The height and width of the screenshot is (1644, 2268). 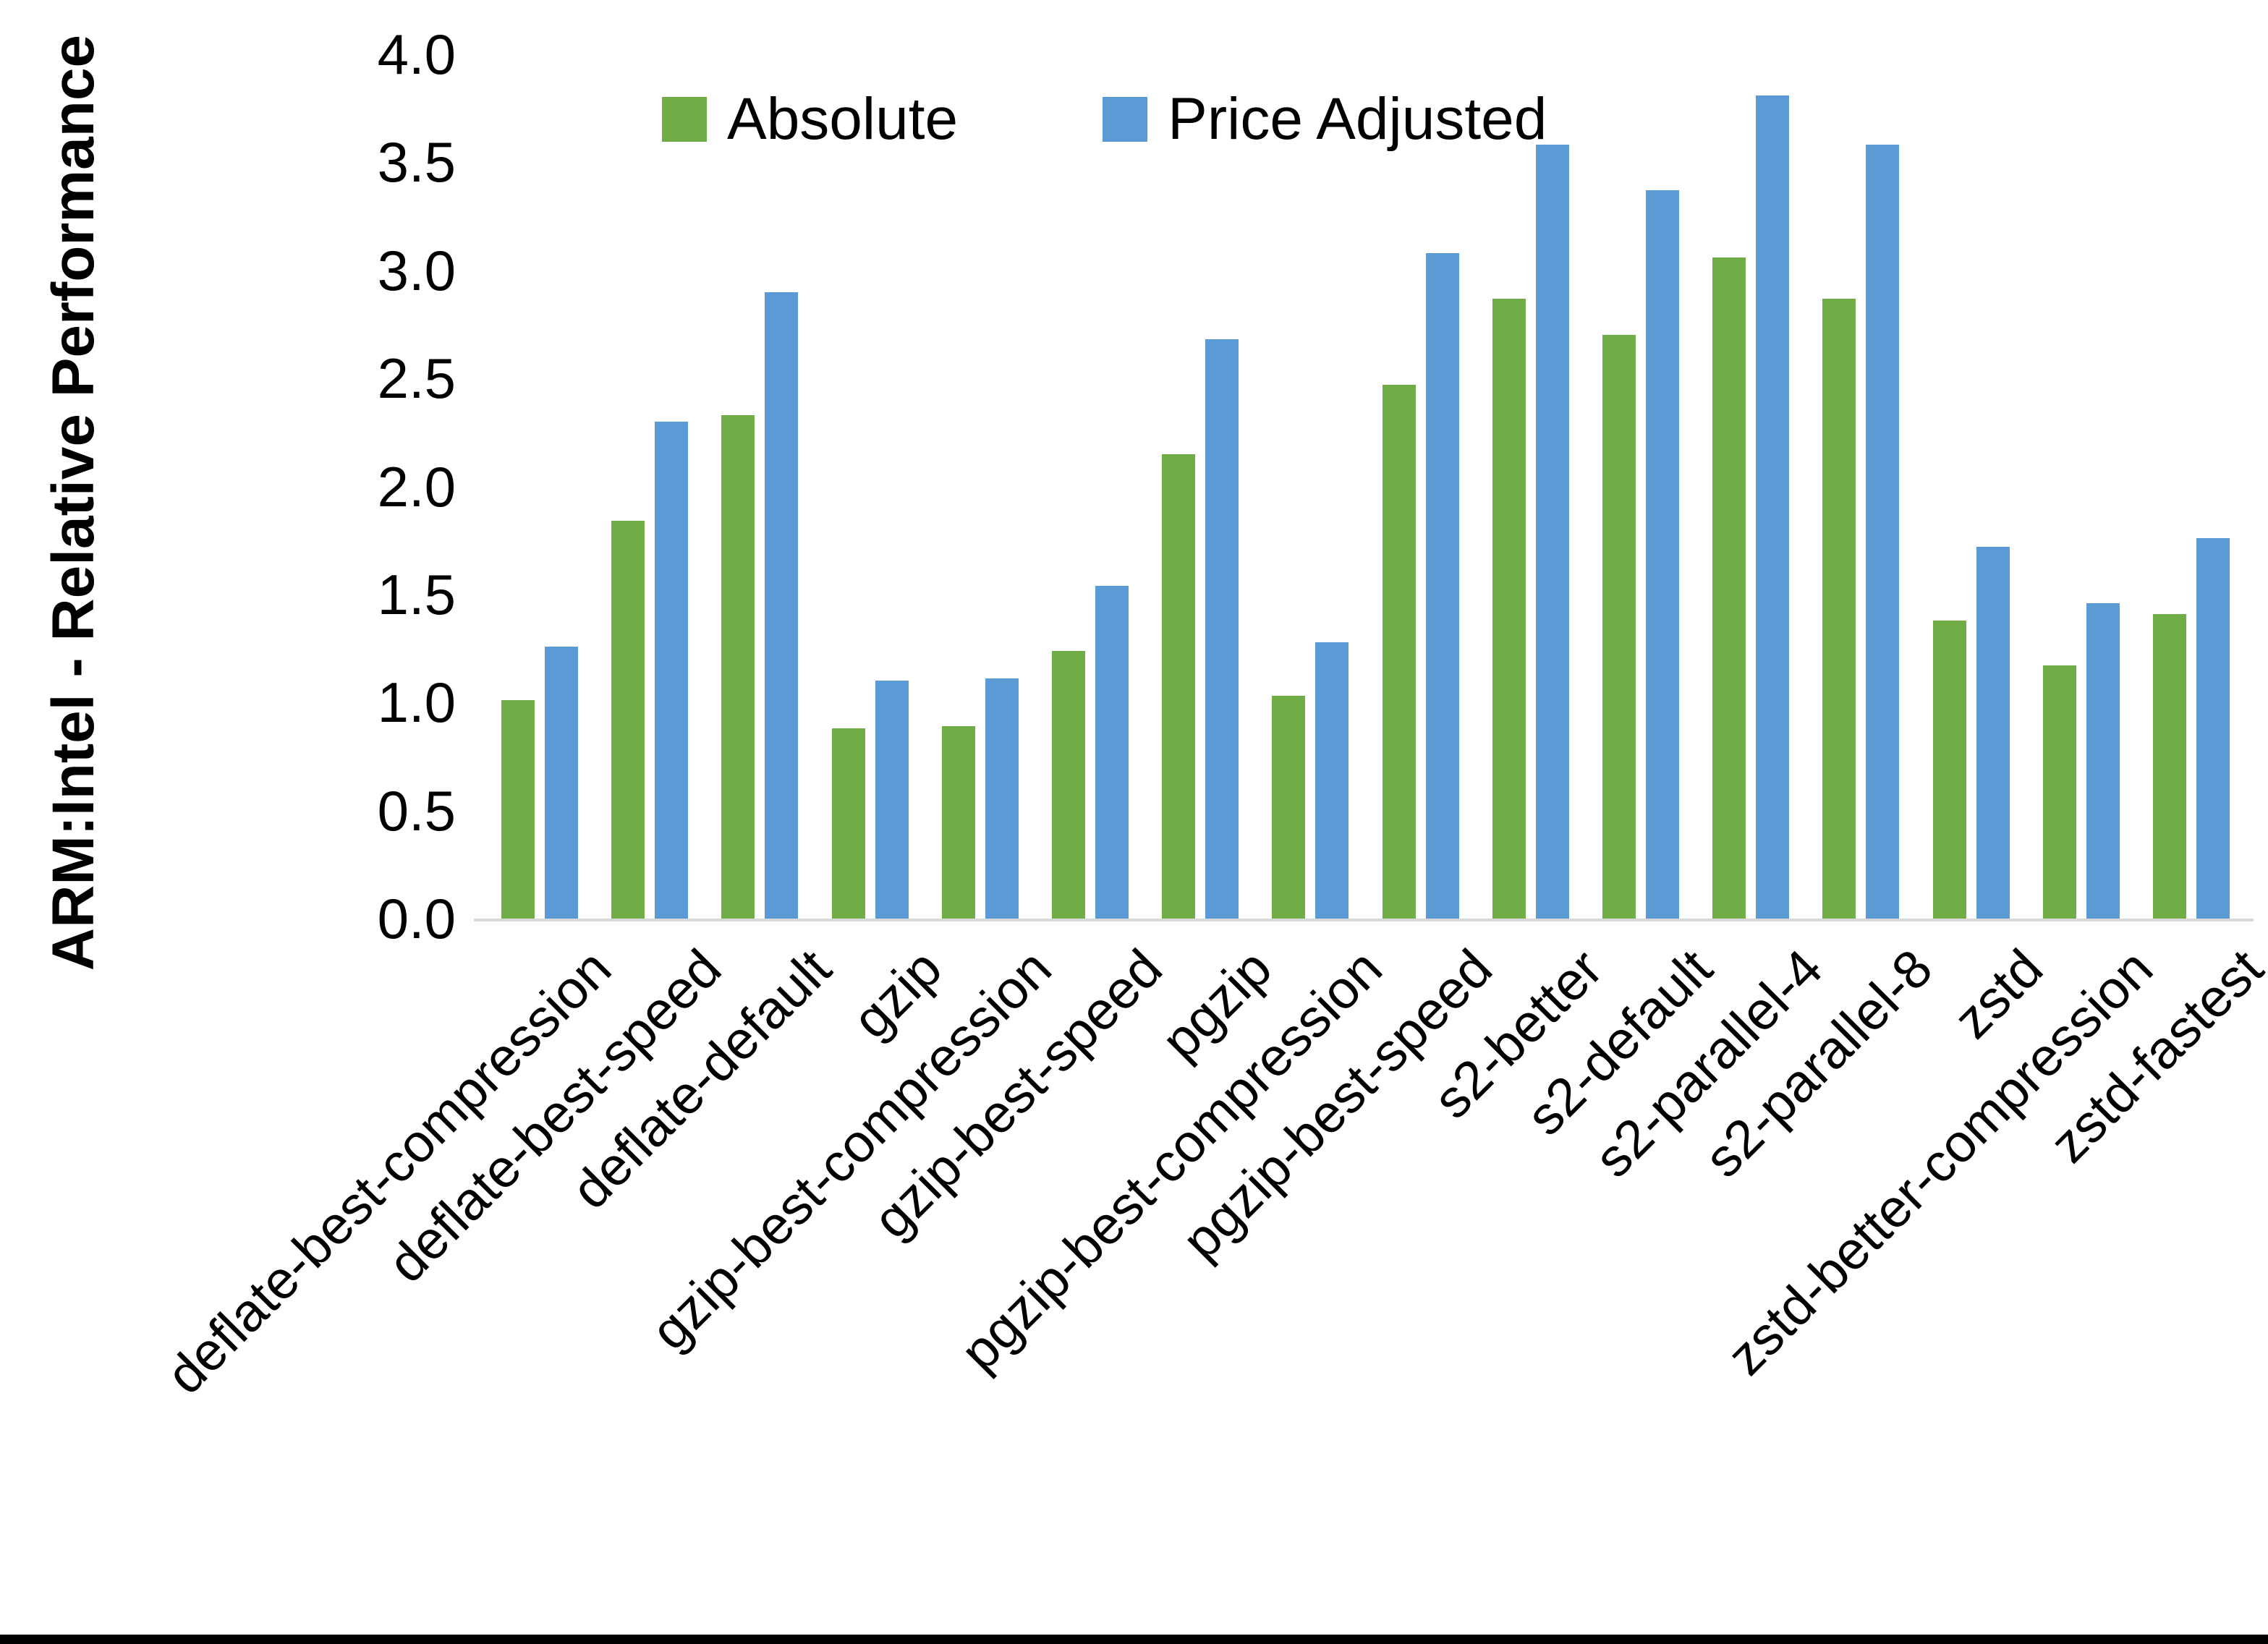 I want to click on legend: Absolute Price Adjusted, so click(x=1104, y=119).